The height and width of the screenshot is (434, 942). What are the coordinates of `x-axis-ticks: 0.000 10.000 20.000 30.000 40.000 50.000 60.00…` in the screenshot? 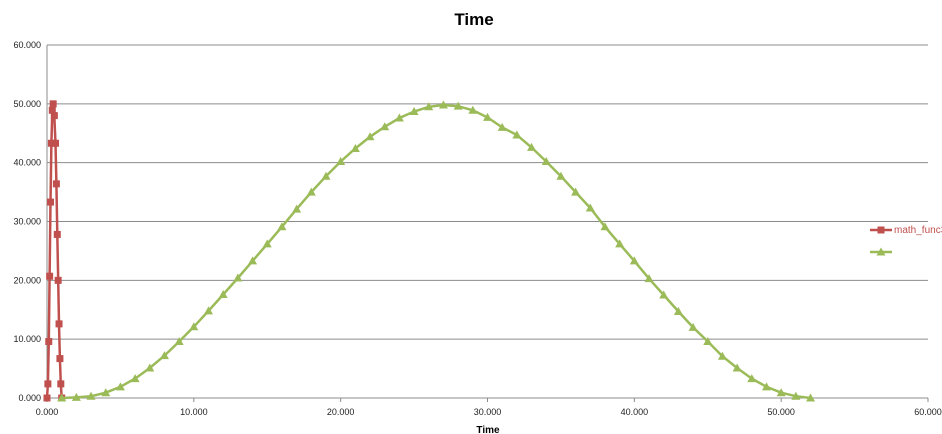 It's located at (489, 407).